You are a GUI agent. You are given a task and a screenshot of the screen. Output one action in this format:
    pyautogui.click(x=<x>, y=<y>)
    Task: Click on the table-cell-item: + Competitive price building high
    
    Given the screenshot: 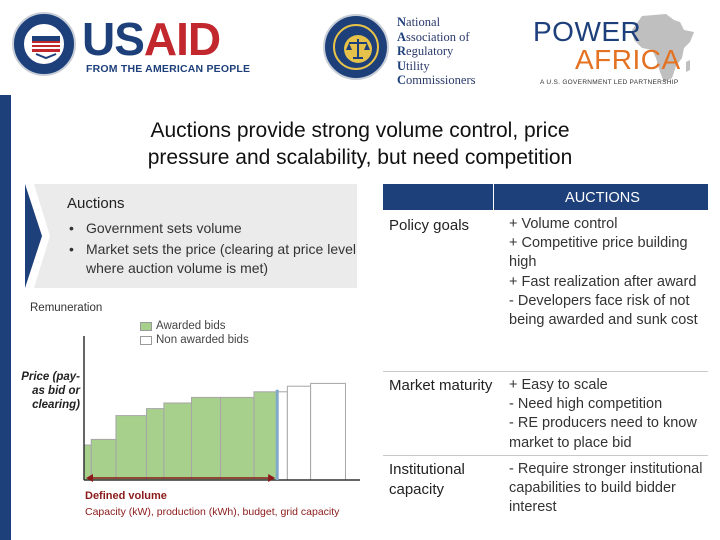 What is the action you would take?
    pyautogui.click(x=598, y=253)
    